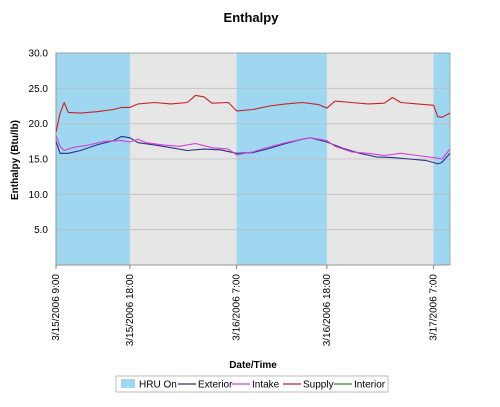 The width and height of the screenshot is (500, 407). What do you see at coordinates (252, 17) in the screenshot?
I see `chart-title: Enthalpy` at bounding box center [252, 17].